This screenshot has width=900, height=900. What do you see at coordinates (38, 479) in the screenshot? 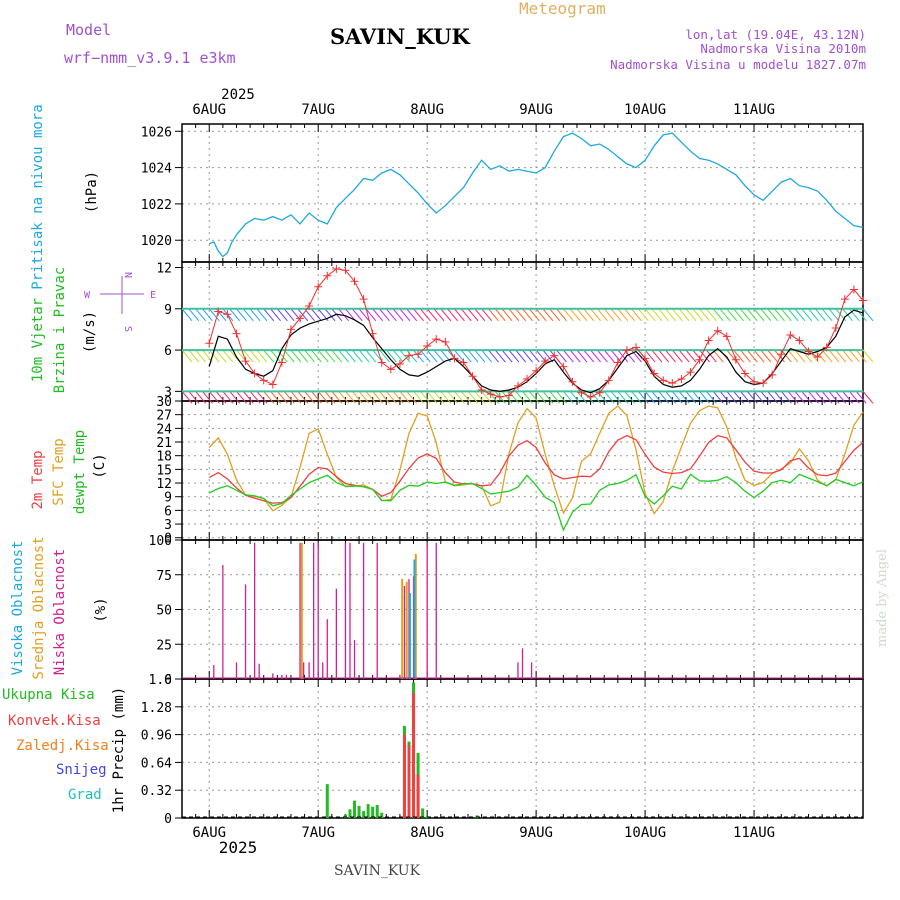
I see `temp-title-2m: 2m Temp` at bounding box center [38, 479].